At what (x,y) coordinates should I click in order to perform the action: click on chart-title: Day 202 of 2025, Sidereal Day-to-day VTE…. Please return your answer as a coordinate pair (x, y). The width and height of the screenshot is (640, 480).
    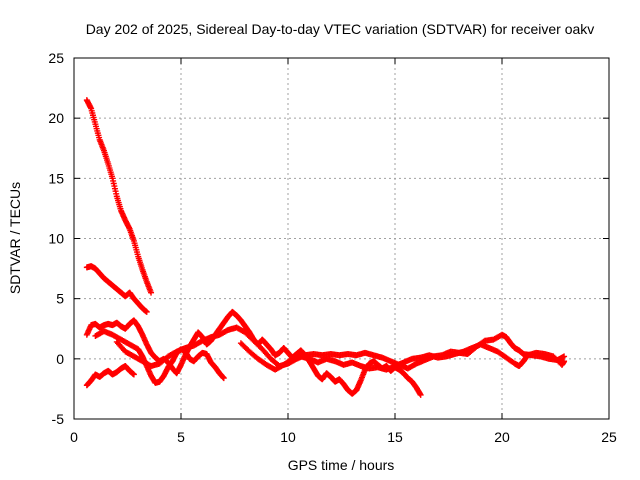
    Looking at the image, I should click on (340, 29).